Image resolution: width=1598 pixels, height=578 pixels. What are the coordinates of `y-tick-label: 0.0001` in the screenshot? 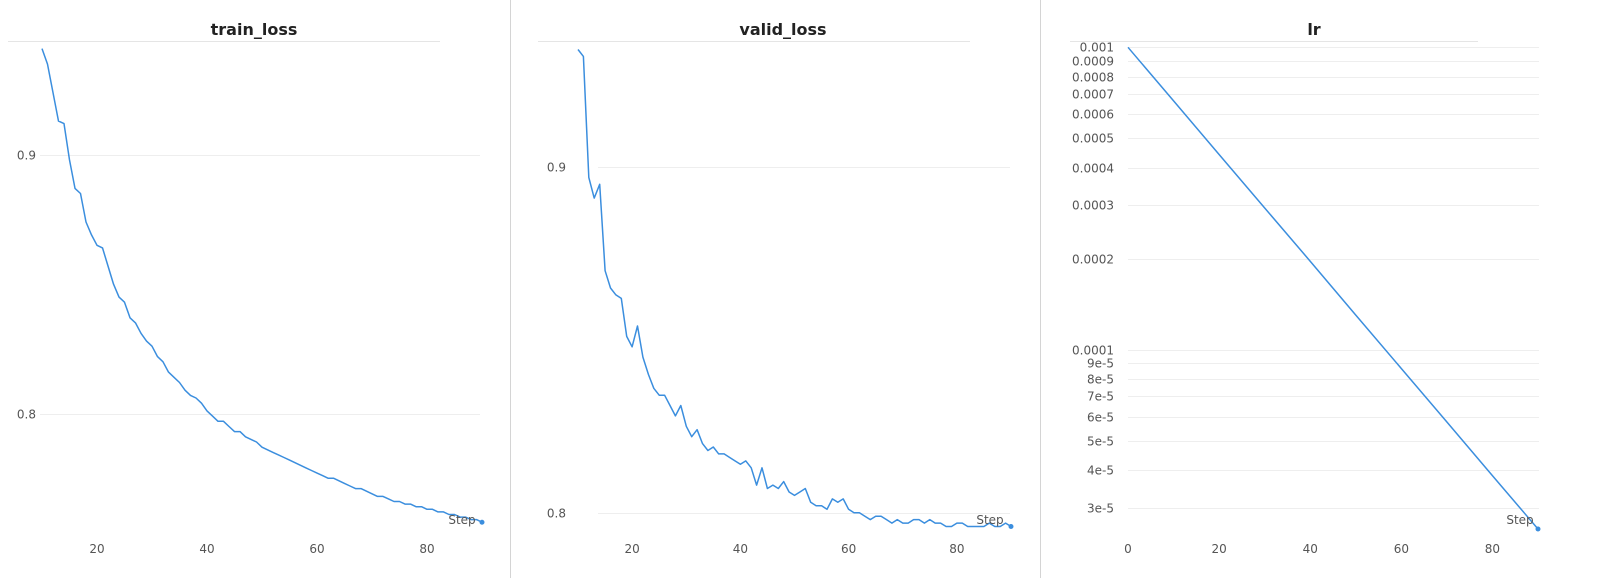 It's located at (1093, 351).